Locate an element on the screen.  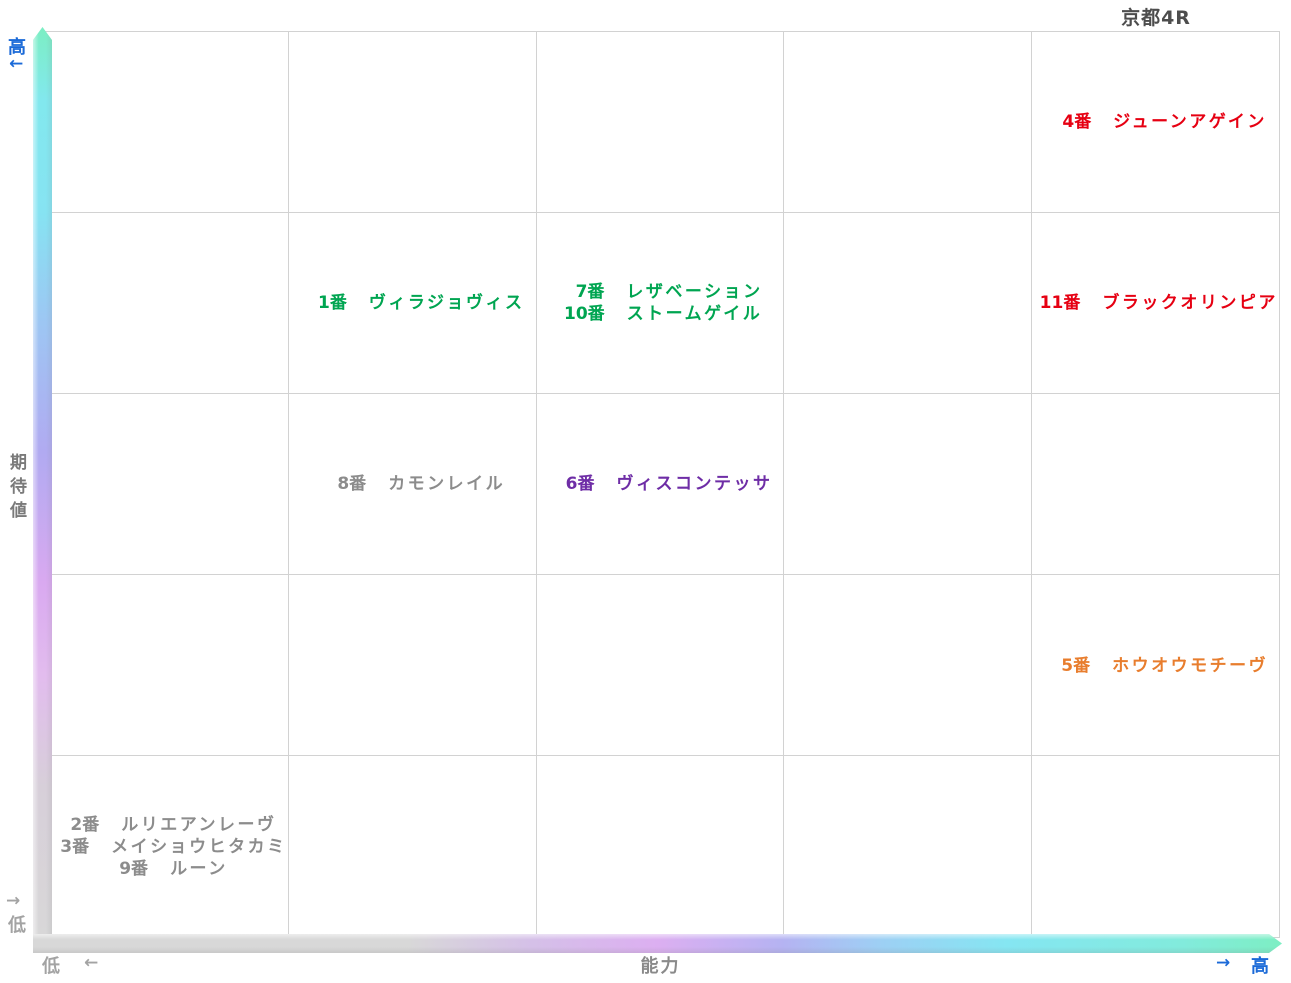
horse-number: 1番 is located at coordinates (332, 303).